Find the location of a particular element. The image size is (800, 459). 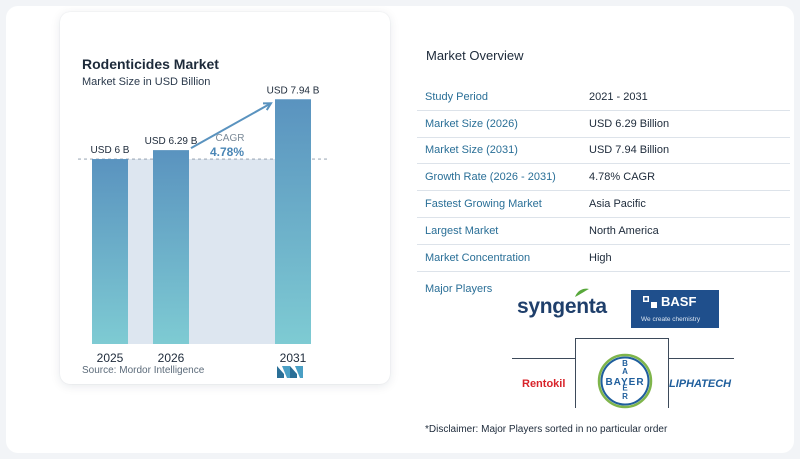

source-text: Source: Mordor Intelligence is located at coordinates (143, 370).